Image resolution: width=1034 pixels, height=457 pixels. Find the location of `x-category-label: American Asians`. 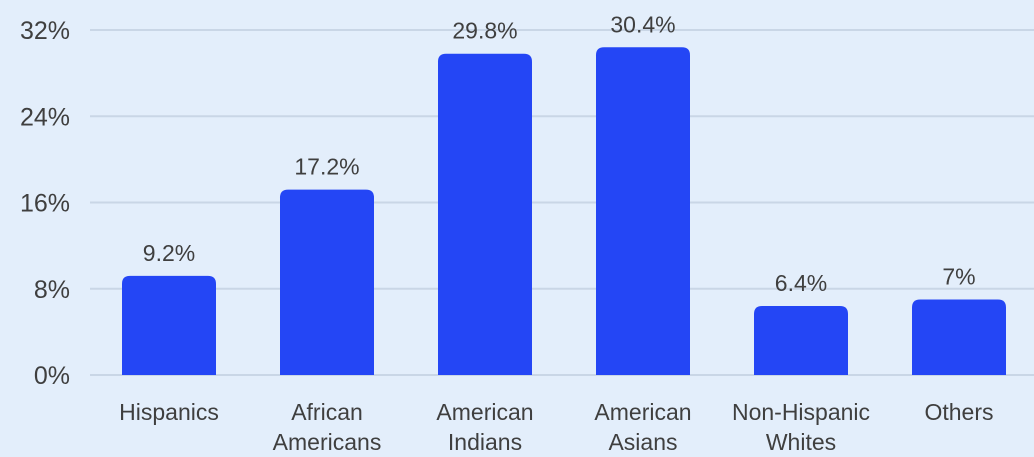

x-category-label: American Asians is located at coordinates (642, 425).